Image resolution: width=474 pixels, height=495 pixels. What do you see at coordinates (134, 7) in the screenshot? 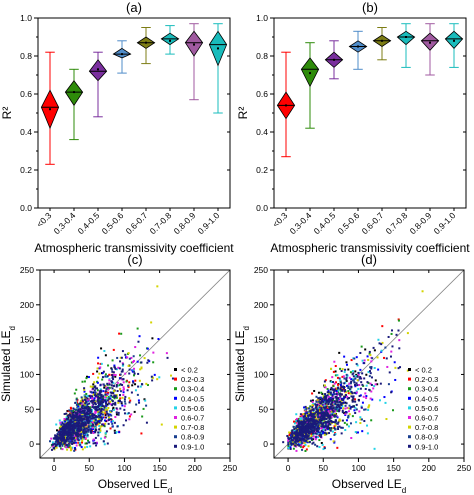
I see `panel-label: (a)` at bounding box center [134, 7].